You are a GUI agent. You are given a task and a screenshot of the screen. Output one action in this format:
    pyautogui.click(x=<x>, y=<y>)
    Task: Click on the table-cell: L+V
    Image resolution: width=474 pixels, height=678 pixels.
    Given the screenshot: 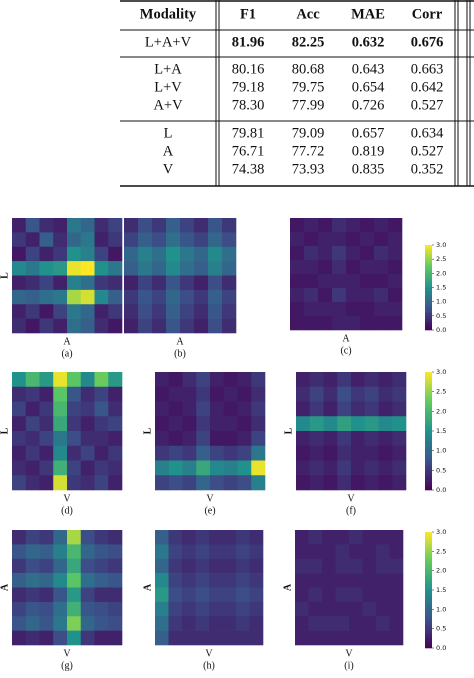 What is the action you would take?
    pyautogui.click(x=168, y=87)
    